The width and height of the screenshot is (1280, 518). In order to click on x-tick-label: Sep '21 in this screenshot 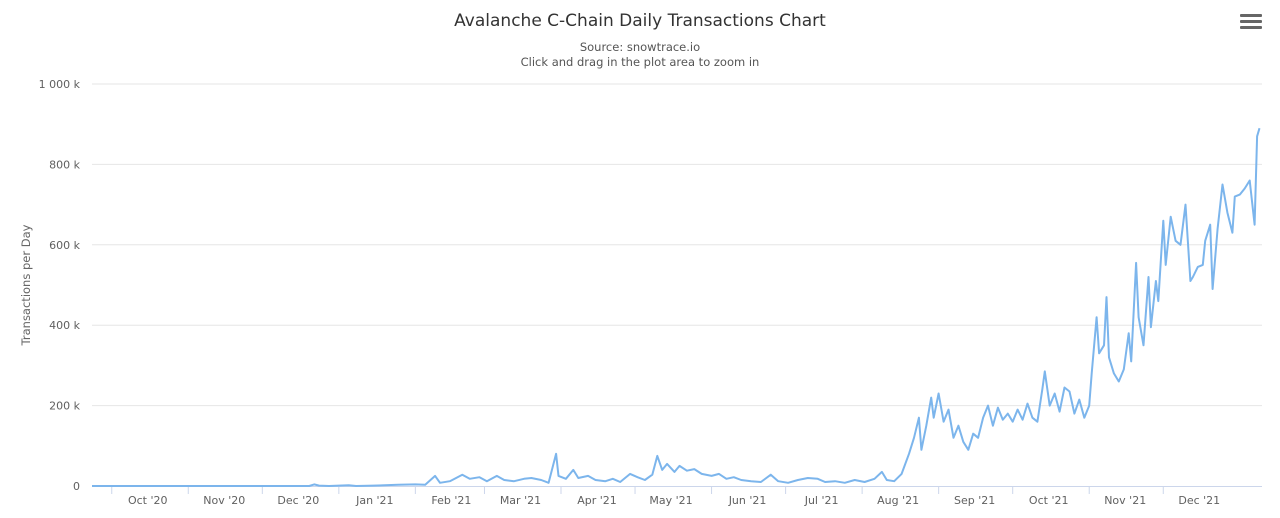, I will do `click(974, 500)`.